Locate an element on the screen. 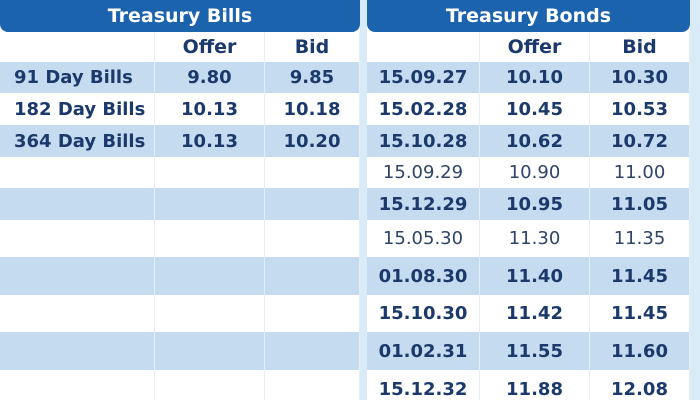  rate-cell: 11.30 is located at coordinates (535, 238).